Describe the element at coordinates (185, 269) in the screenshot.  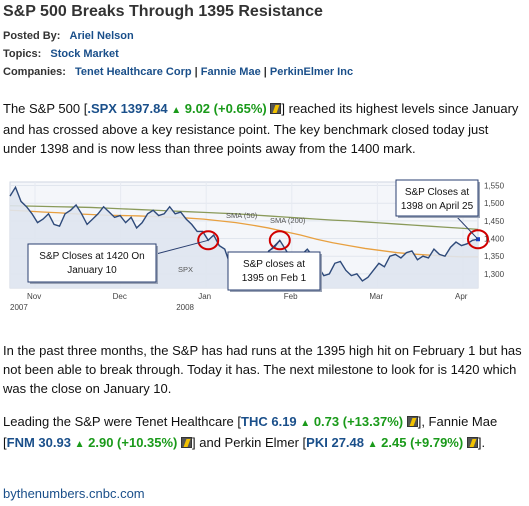
I see `spx-label: SPX` at that location.